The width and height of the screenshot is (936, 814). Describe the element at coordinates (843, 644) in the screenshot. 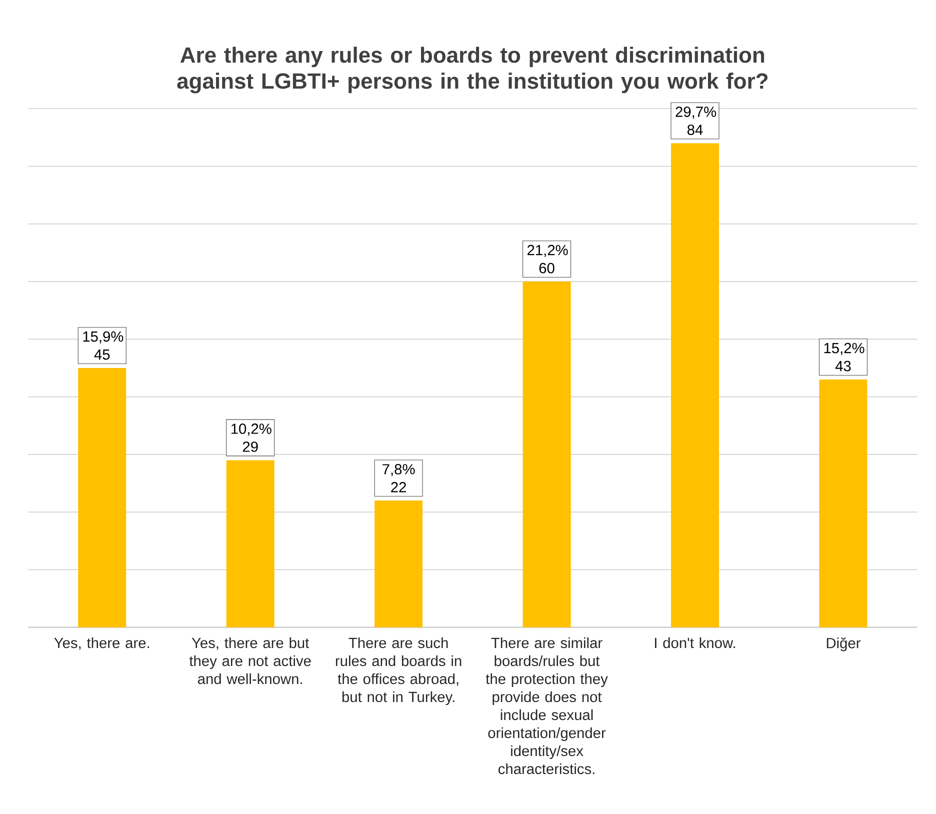

I see `x-tick-label: Diğer` at that location.